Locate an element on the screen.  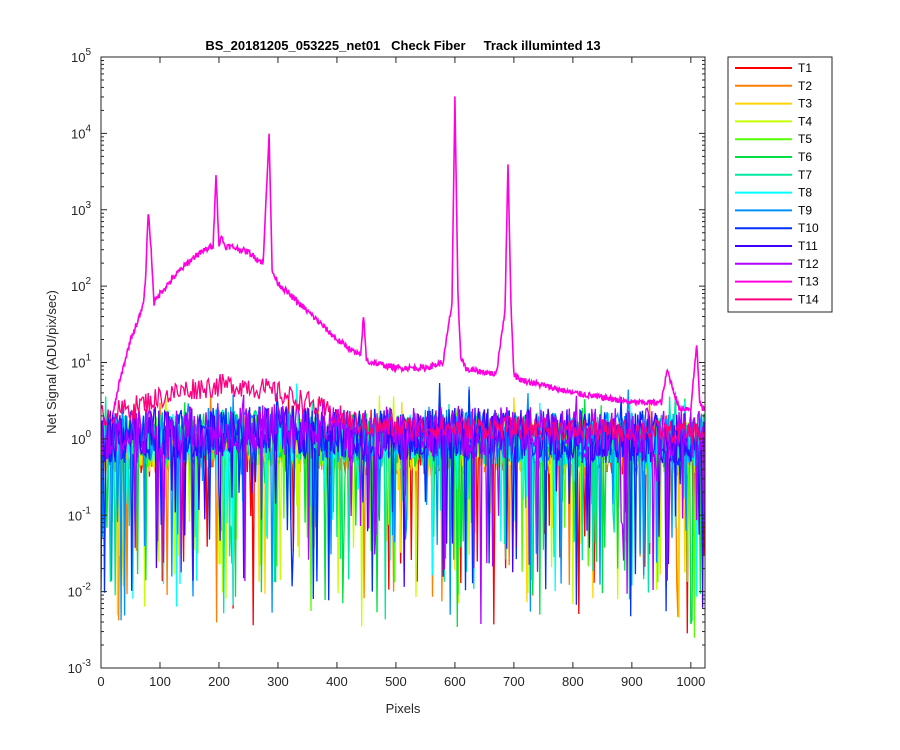
y-tick-label: 10⁵ is located at coordinates (81, 56).